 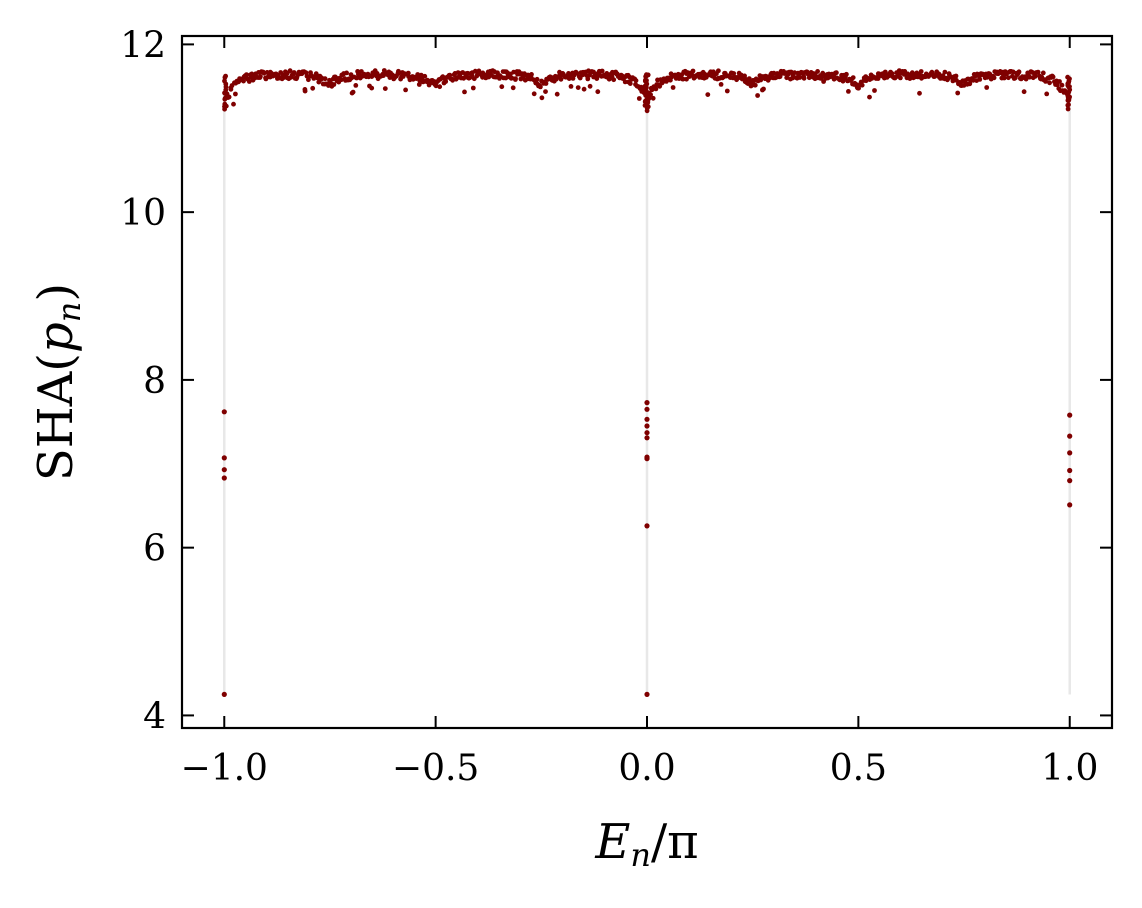 I want to click on y-tick-label: 4, so click(x=154, y=716).